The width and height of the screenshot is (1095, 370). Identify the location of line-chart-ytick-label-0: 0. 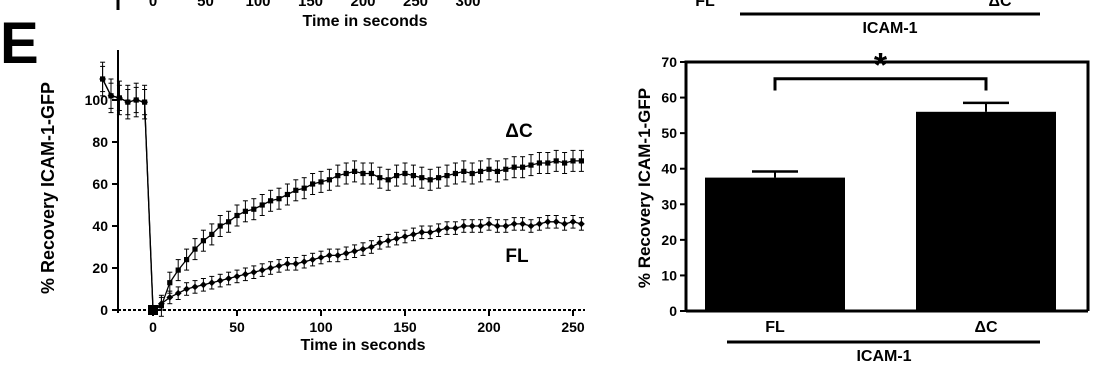
(104, 310).